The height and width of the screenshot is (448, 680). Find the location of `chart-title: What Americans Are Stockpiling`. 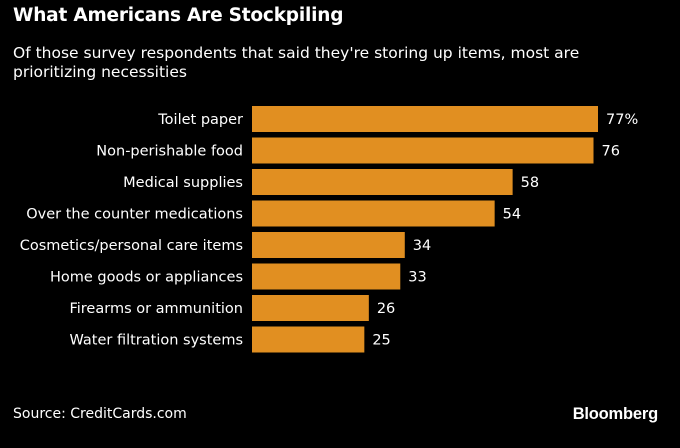

chart-title: What Americans Are Stockpiling is located at coordinates (178, 15).